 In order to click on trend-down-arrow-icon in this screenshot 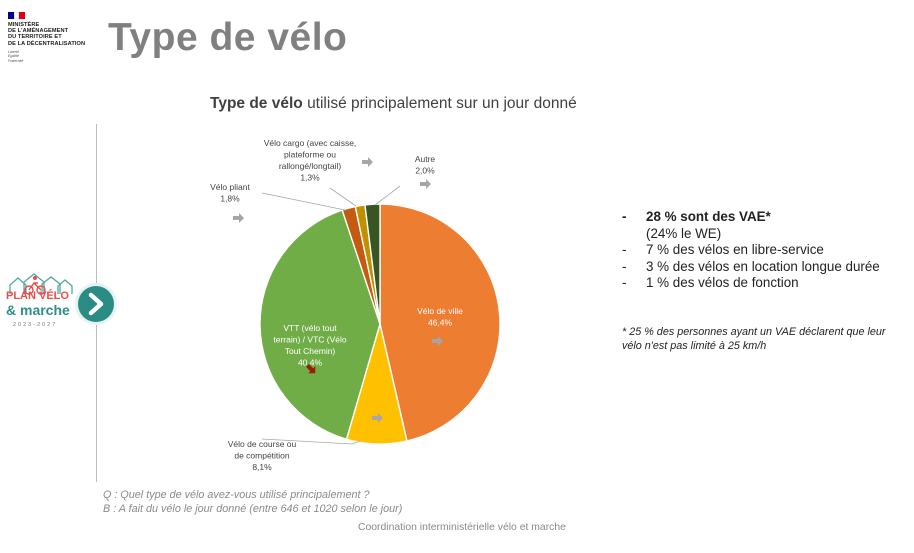, I will do `click(311, 369)`.